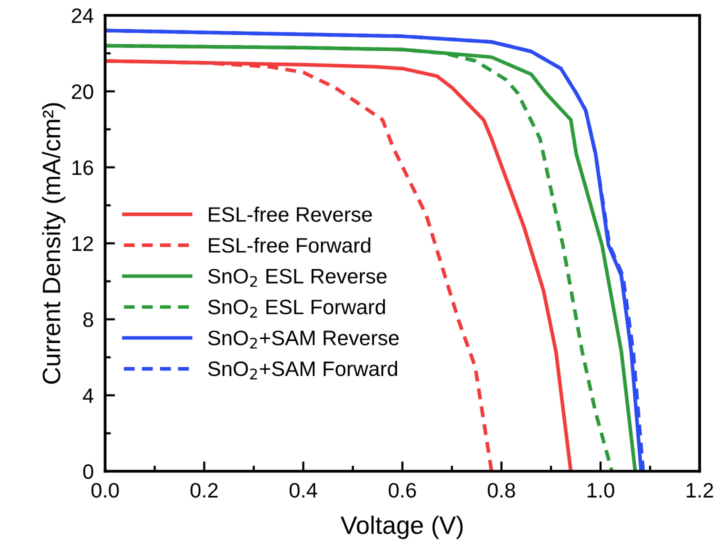  What do you see at coordinates (88, 472) in the screenshot?
I see `y-tick-label: 0` at bounding box center [88, 472].